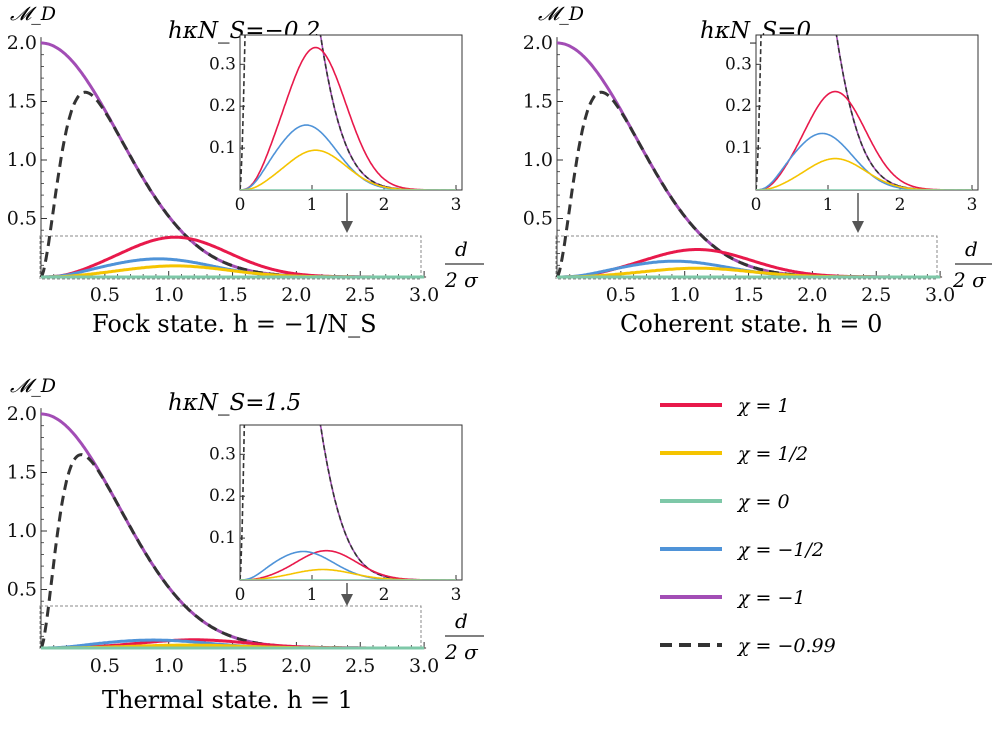  I want to click on legend-label: χ = 1/2, so click(772, 454).